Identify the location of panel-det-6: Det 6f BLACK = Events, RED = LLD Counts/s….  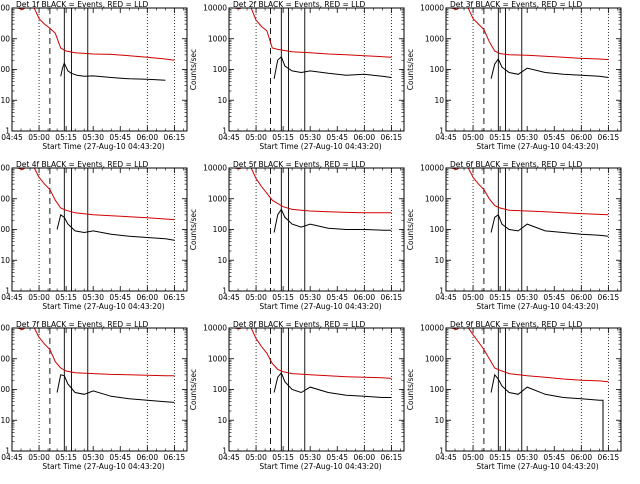
(514, 235).